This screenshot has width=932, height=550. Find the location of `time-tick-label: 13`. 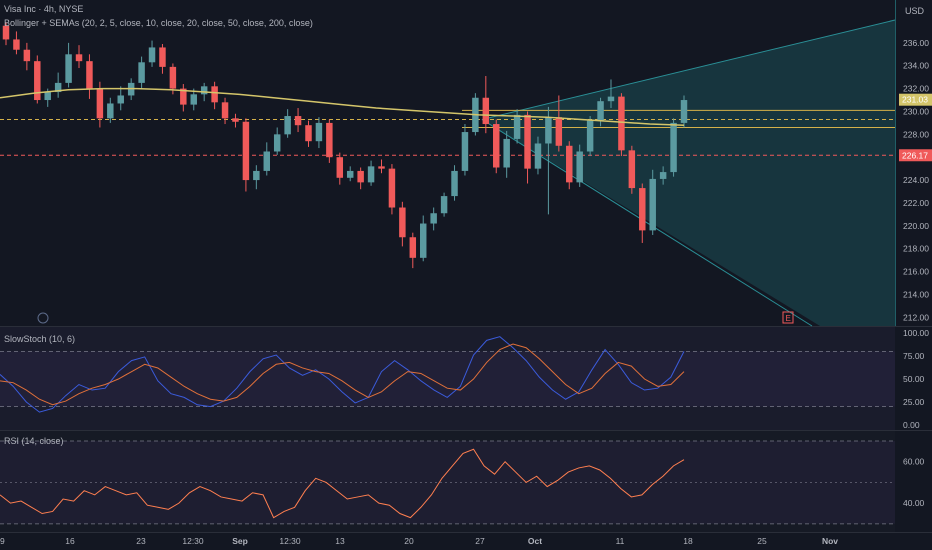

time-tick-label: 13 is located at coordinates (340, 541).